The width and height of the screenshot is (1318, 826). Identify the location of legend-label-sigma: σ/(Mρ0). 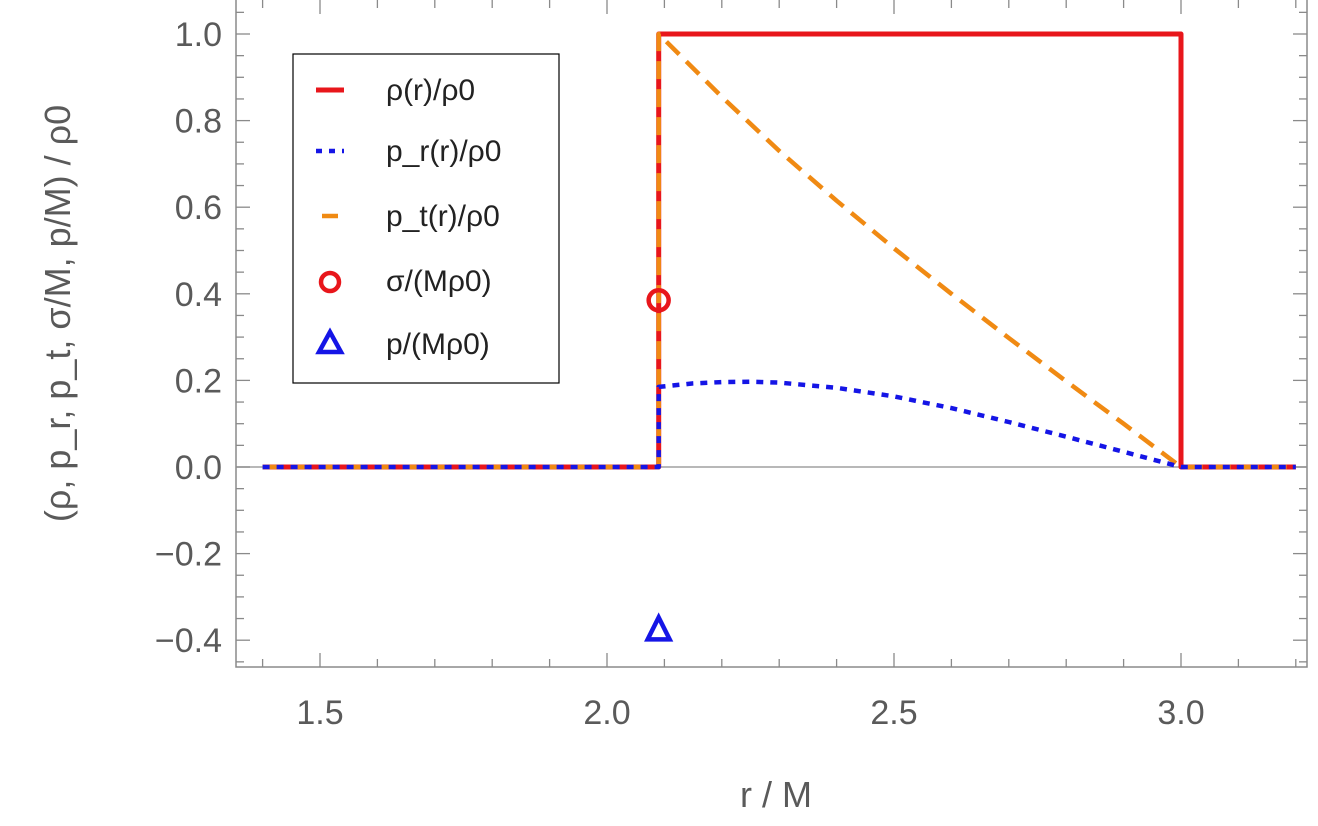
(439, 281).